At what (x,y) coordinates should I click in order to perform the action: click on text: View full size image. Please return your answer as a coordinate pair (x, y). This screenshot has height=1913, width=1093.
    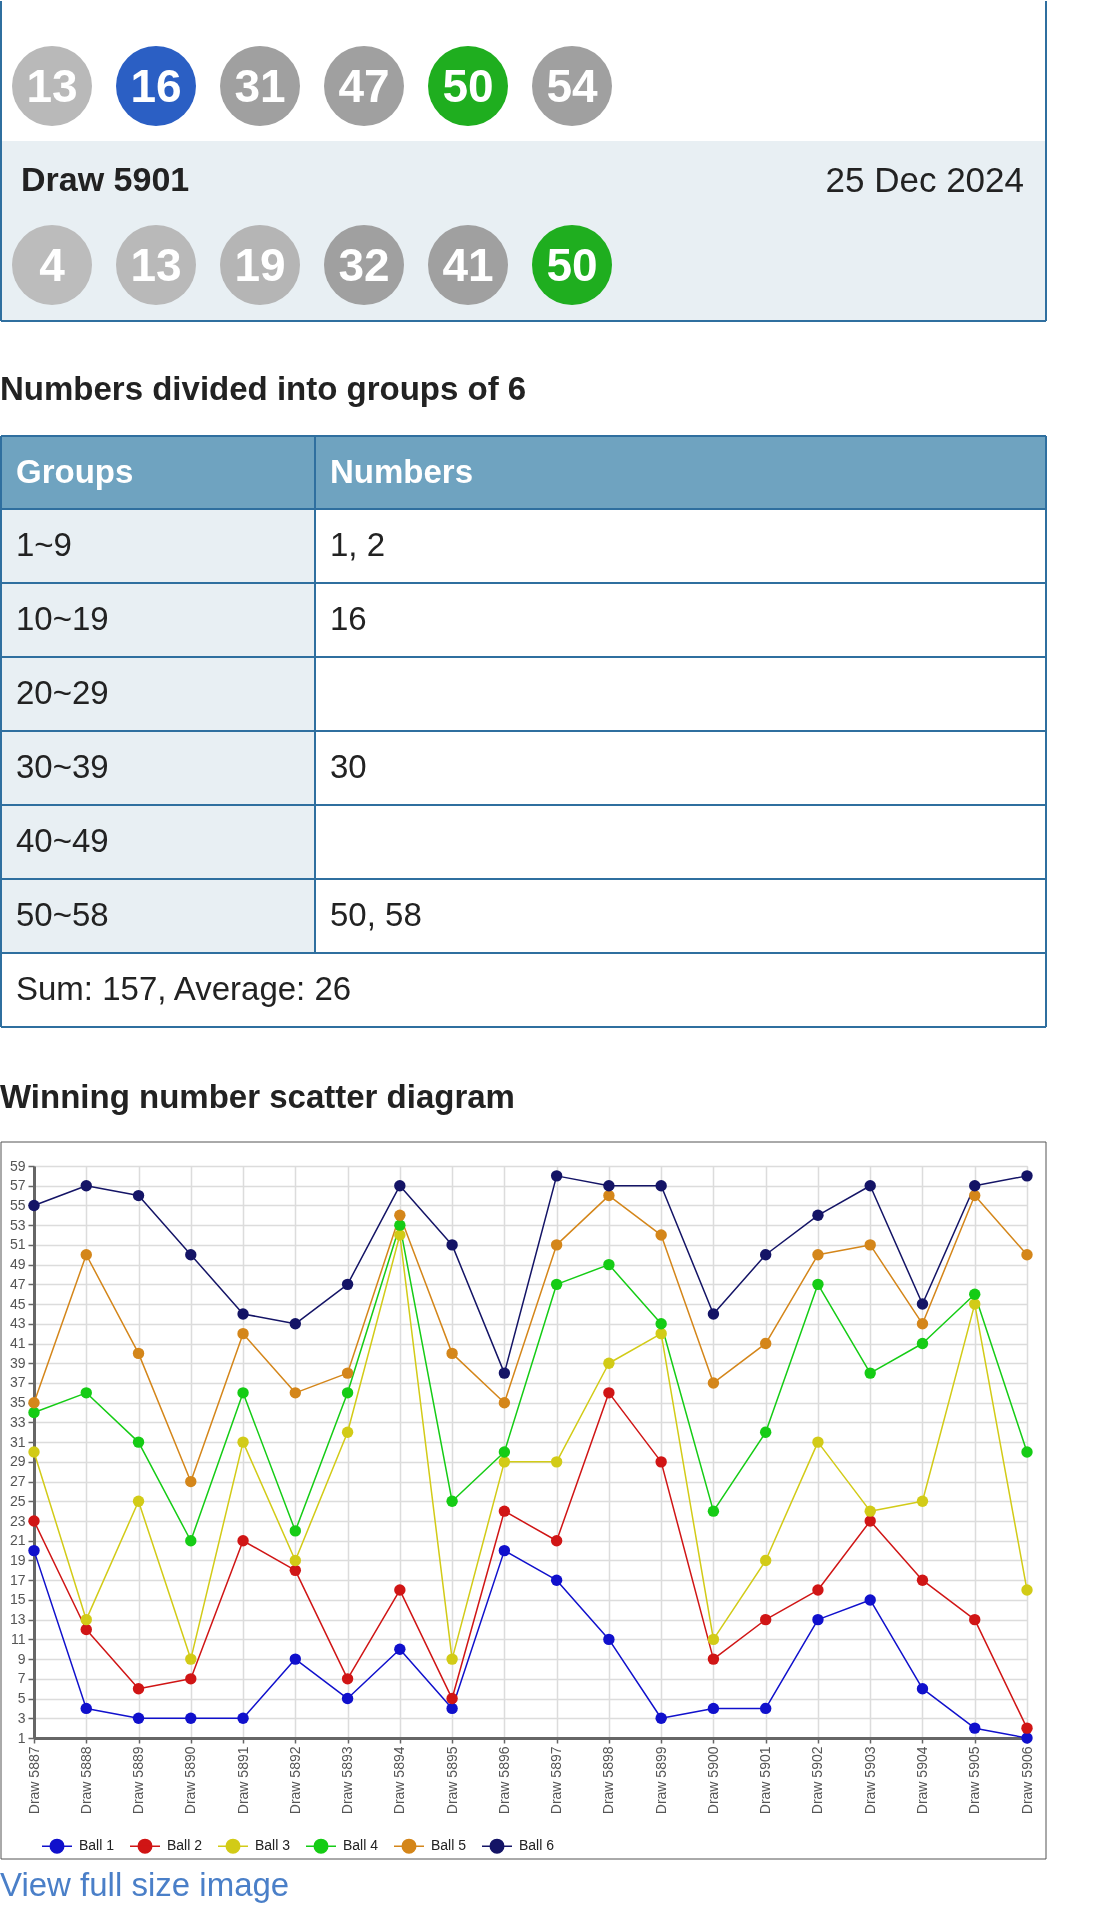
    Looking at the image, I should click on (145, 1884).